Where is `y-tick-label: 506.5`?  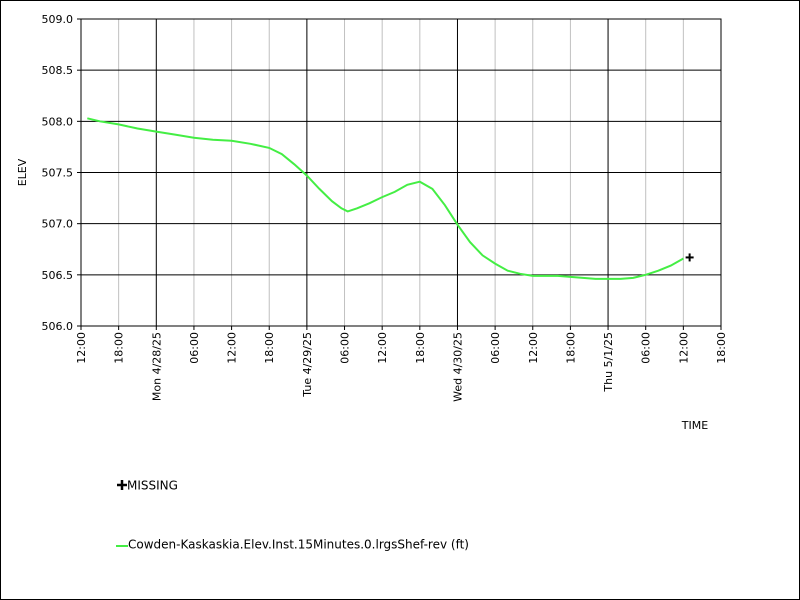
y-tick-label: 506.5 is located at coordinates (58, 275).